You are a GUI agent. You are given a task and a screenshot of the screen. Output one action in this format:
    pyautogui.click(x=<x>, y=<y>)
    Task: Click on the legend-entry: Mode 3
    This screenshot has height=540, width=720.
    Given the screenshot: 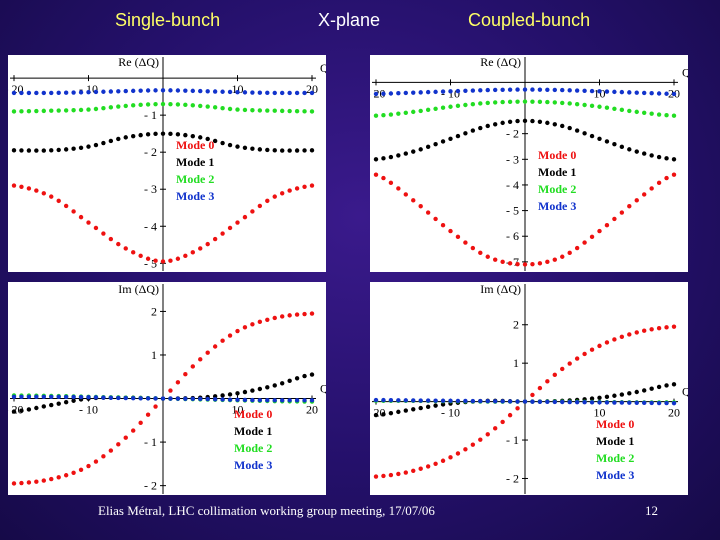 What is the action you would take?
    pyautogui.click(x=557, y=206)
    